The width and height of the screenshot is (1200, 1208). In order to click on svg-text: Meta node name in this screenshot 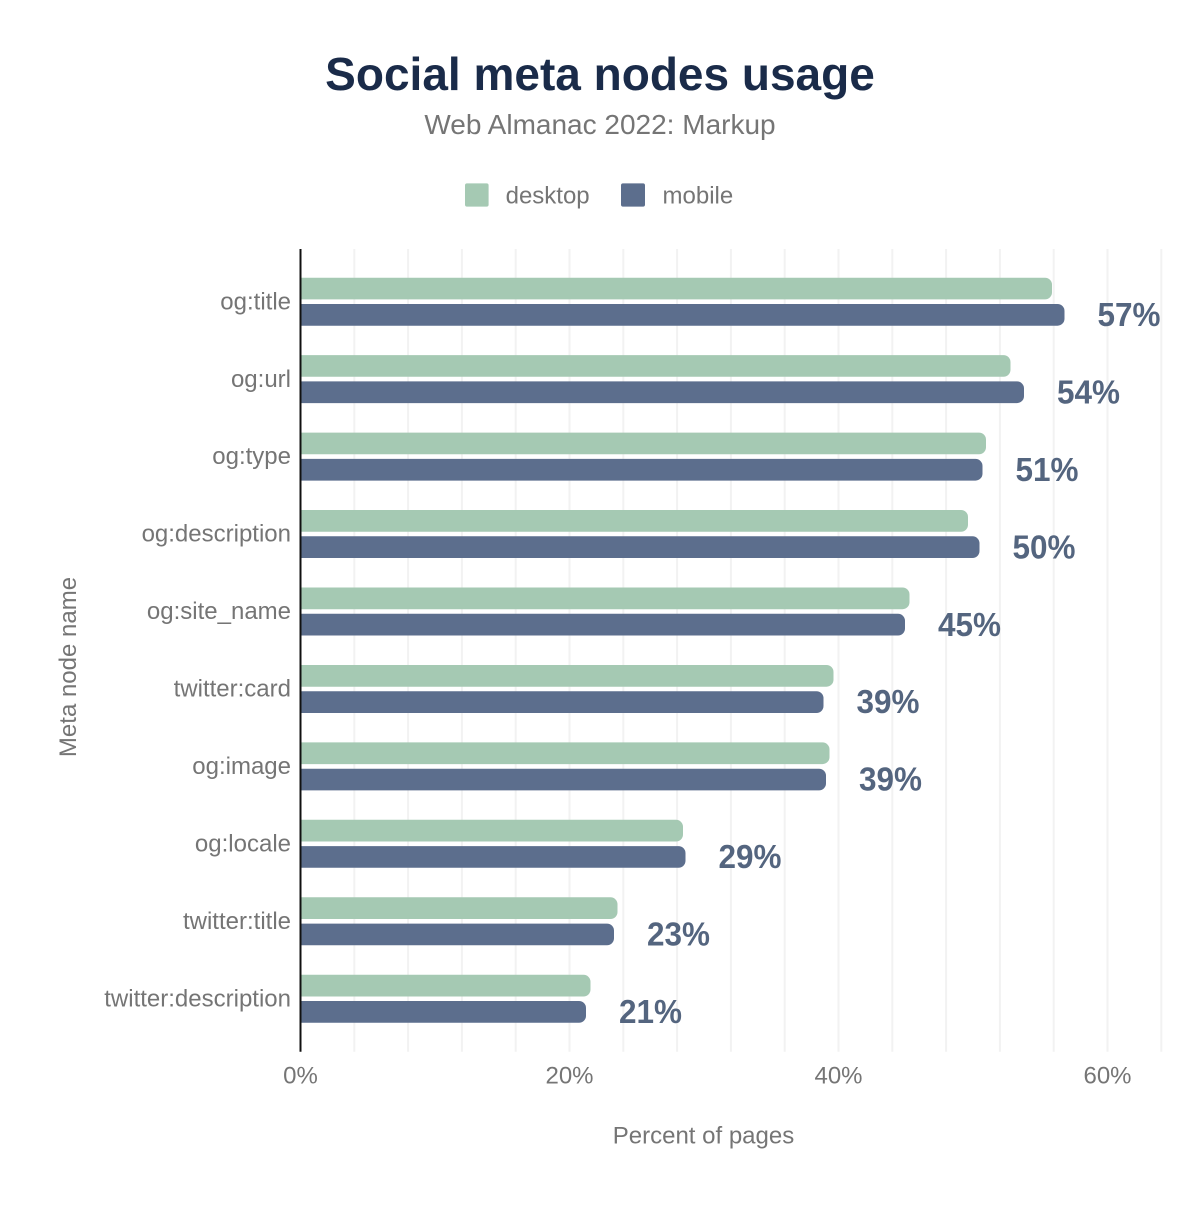, I will do `click(68, 667)`.